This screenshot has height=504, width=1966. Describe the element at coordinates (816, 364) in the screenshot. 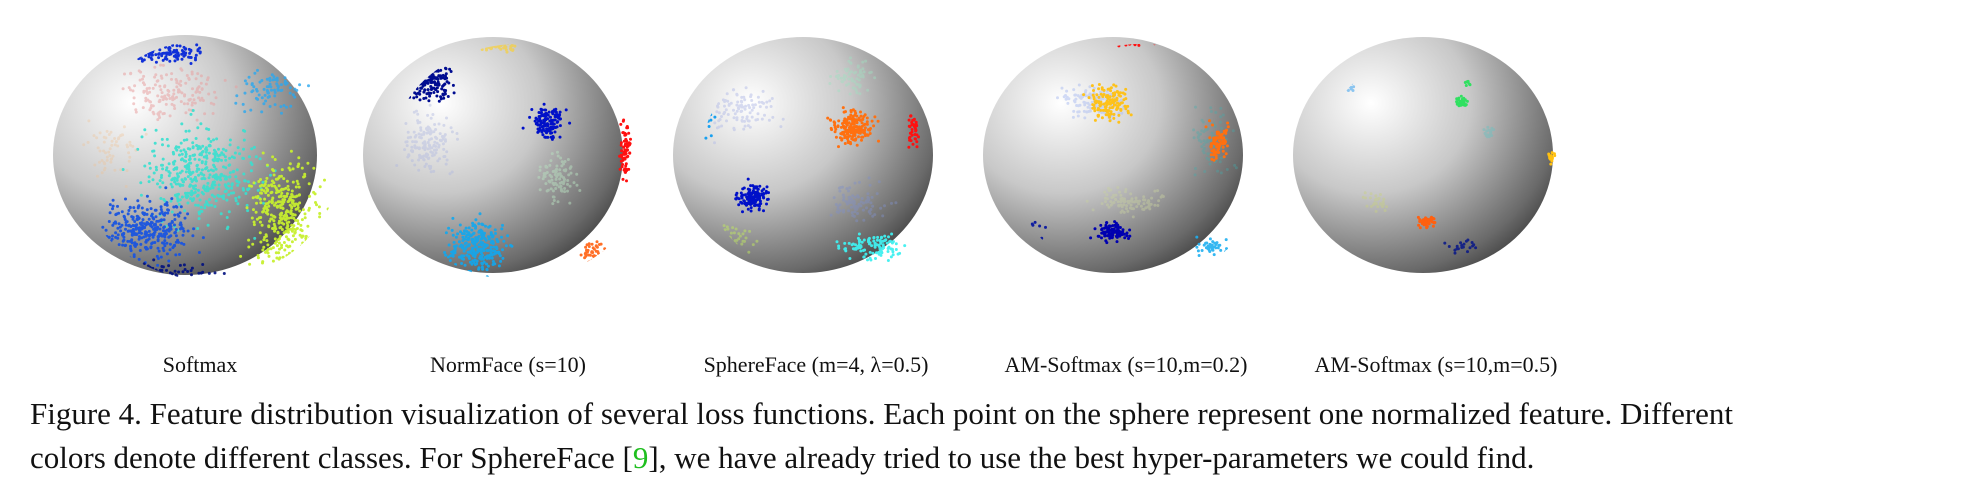

I see `panel-label: SphereFace (m=4, λ=0.5)` at that location.